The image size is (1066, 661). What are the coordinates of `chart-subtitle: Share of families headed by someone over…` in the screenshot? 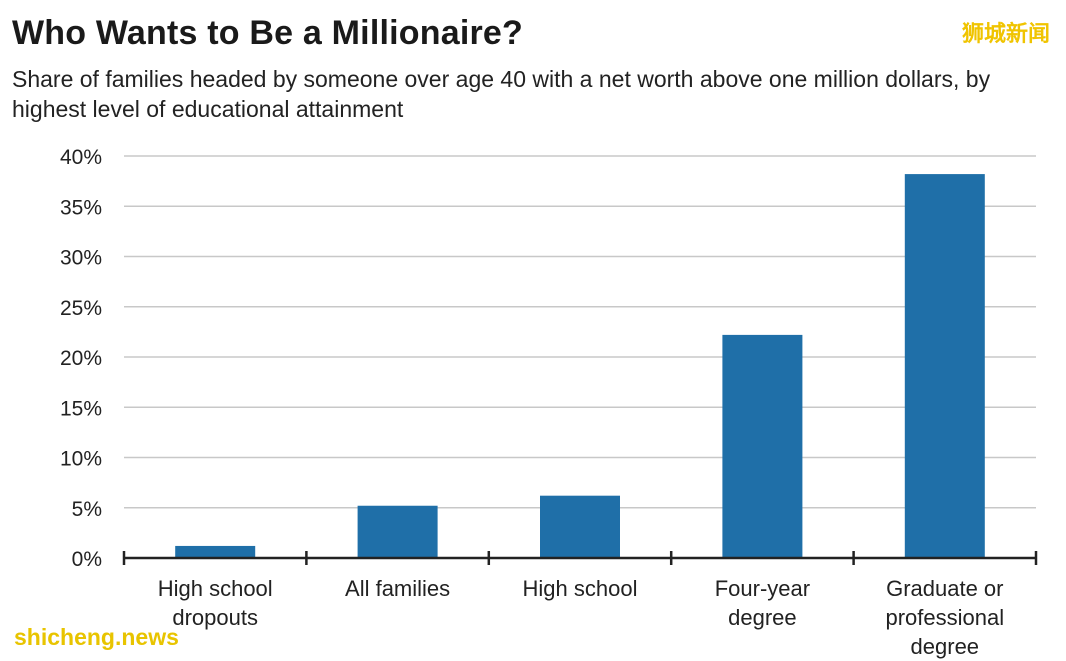 It's located at (501, 94).